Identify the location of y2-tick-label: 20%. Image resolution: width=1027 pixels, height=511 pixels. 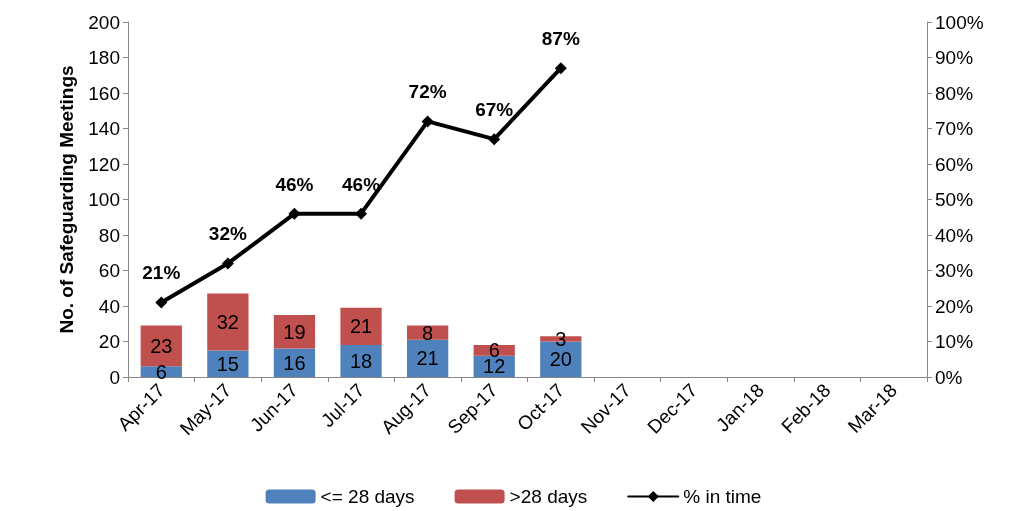
(954, 306).